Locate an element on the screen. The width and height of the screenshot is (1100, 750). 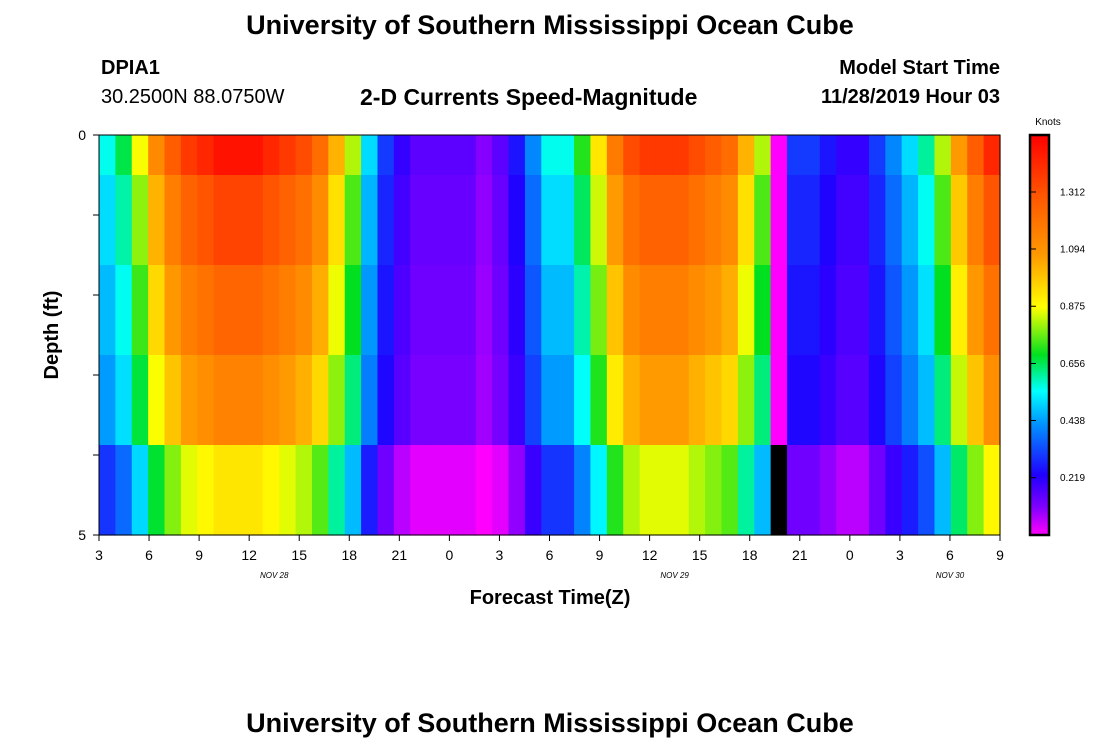
station-id: DPIA1 is located at coordinates (130, 68).